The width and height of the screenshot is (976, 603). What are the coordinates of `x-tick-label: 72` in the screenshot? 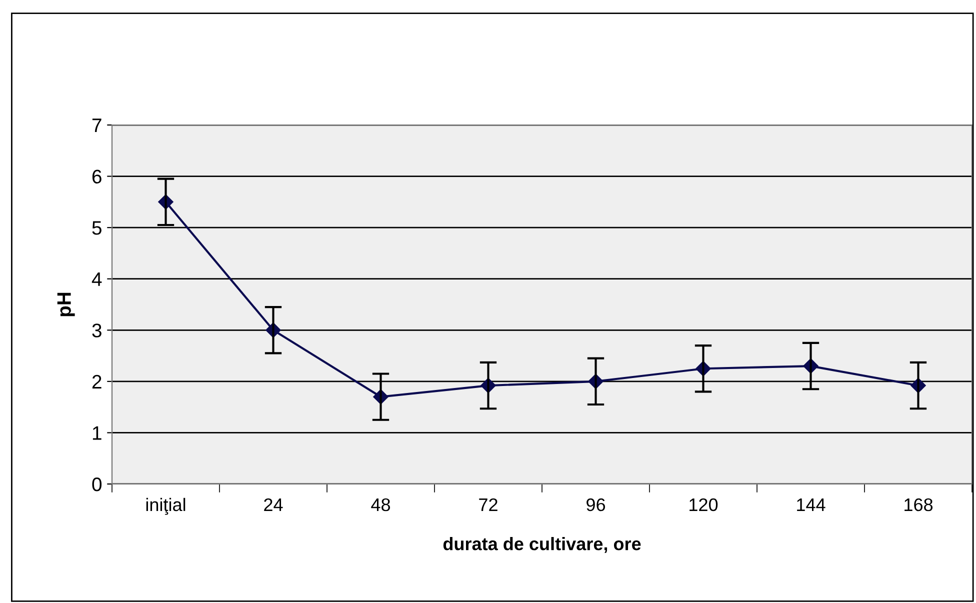 It's located at (488, 504).